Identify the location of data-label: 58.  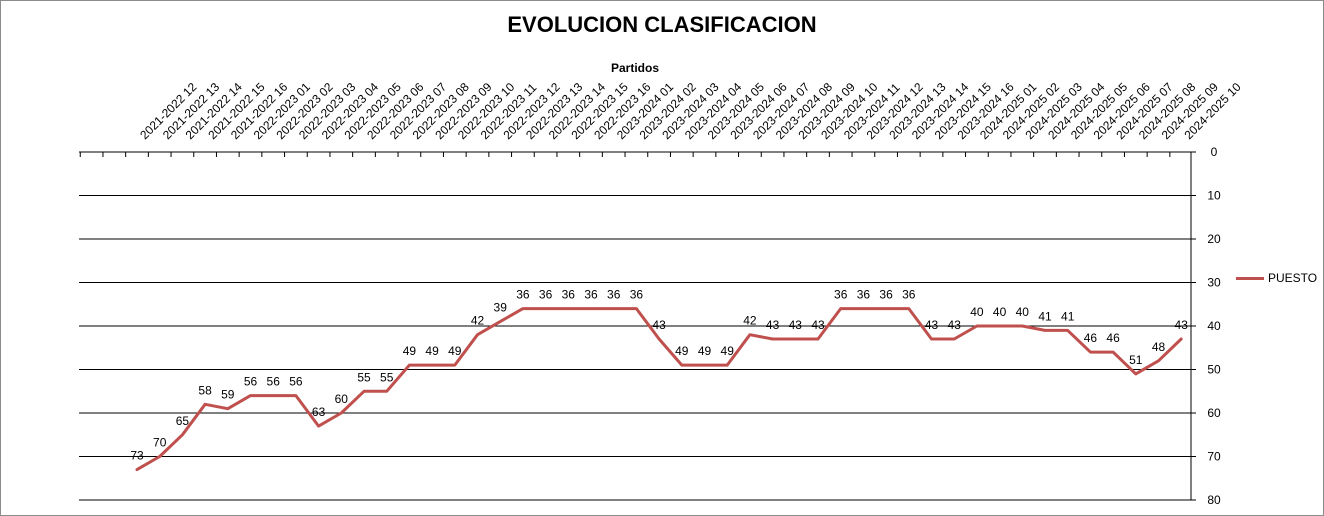
(205, 390).